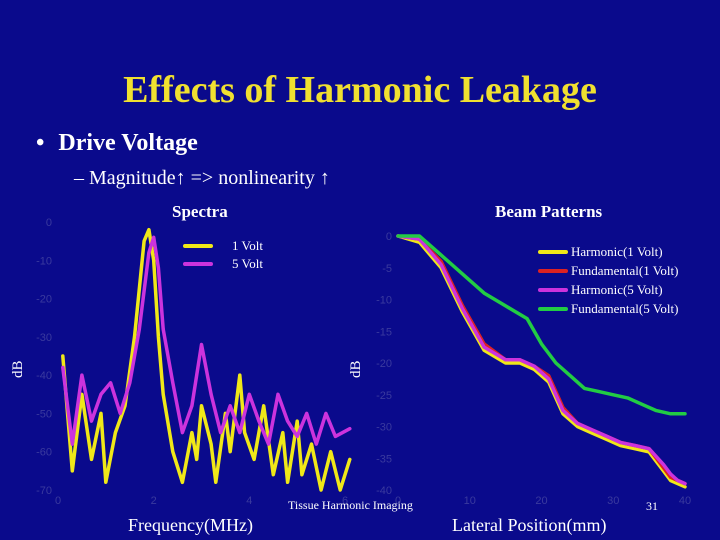  Describe the element at coordinates (529, 525) in the screenshot. I see `beam-xlabel: Lateral Position(mm)` at that location.